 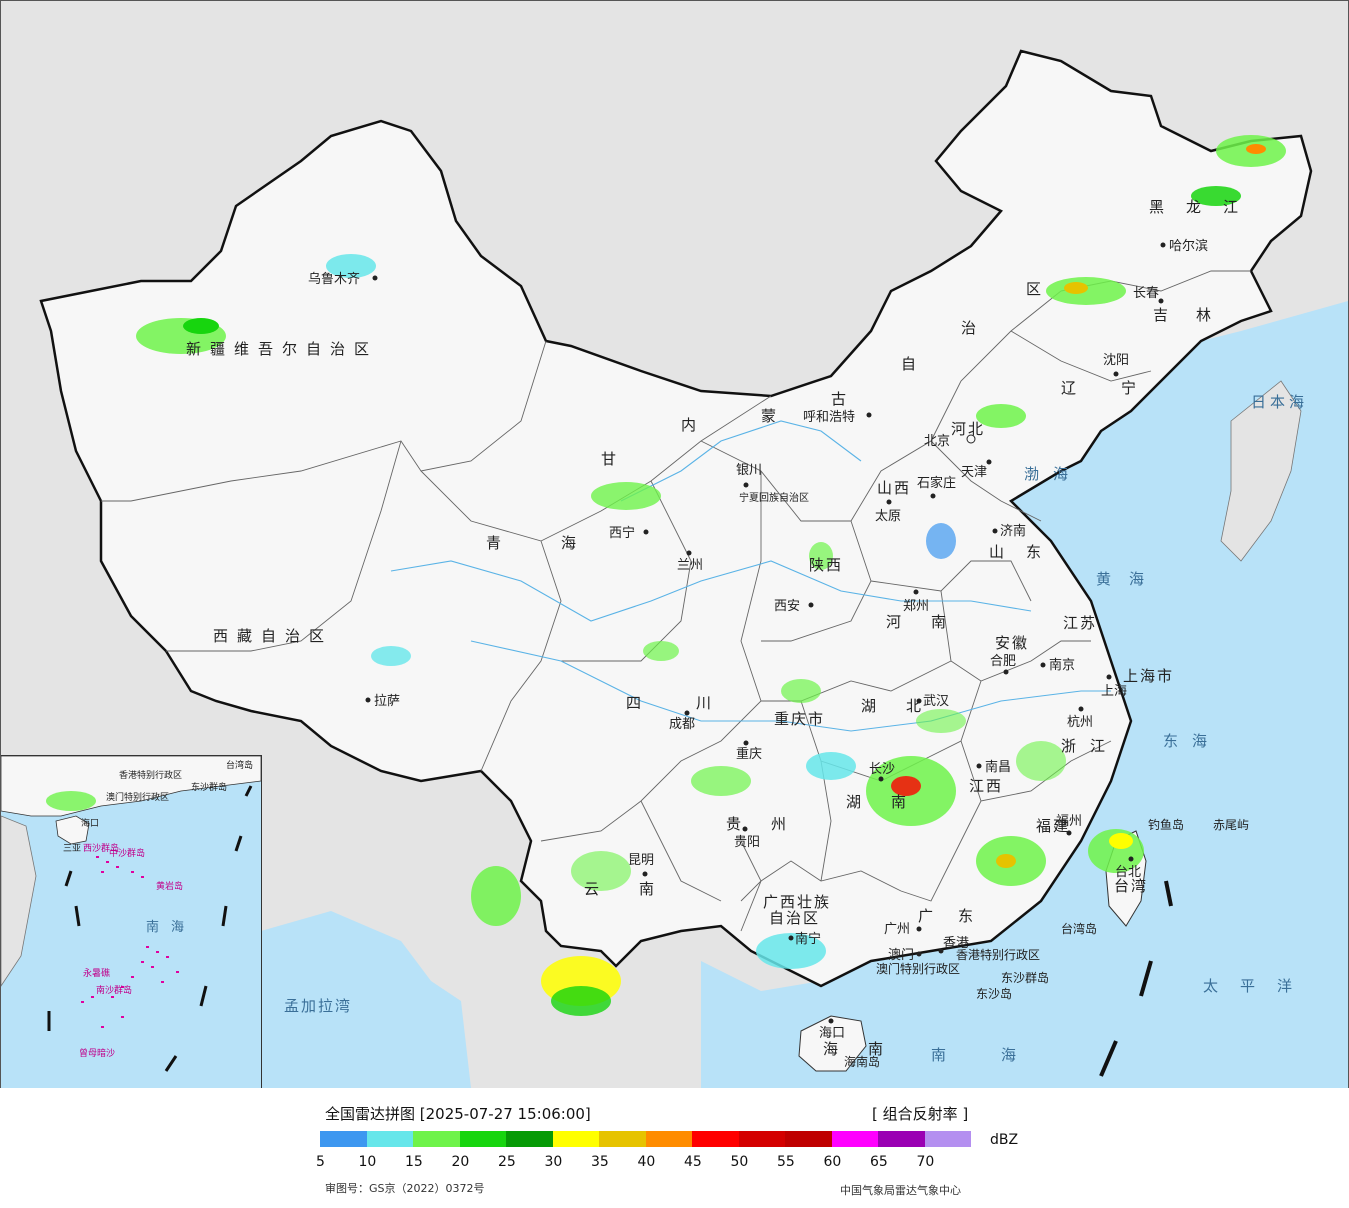 What do you see at coordinates (920, 1114) in the screenshot?
I see `product-type: [ 组合反射率 ]` at bounding box center [920, 1114].